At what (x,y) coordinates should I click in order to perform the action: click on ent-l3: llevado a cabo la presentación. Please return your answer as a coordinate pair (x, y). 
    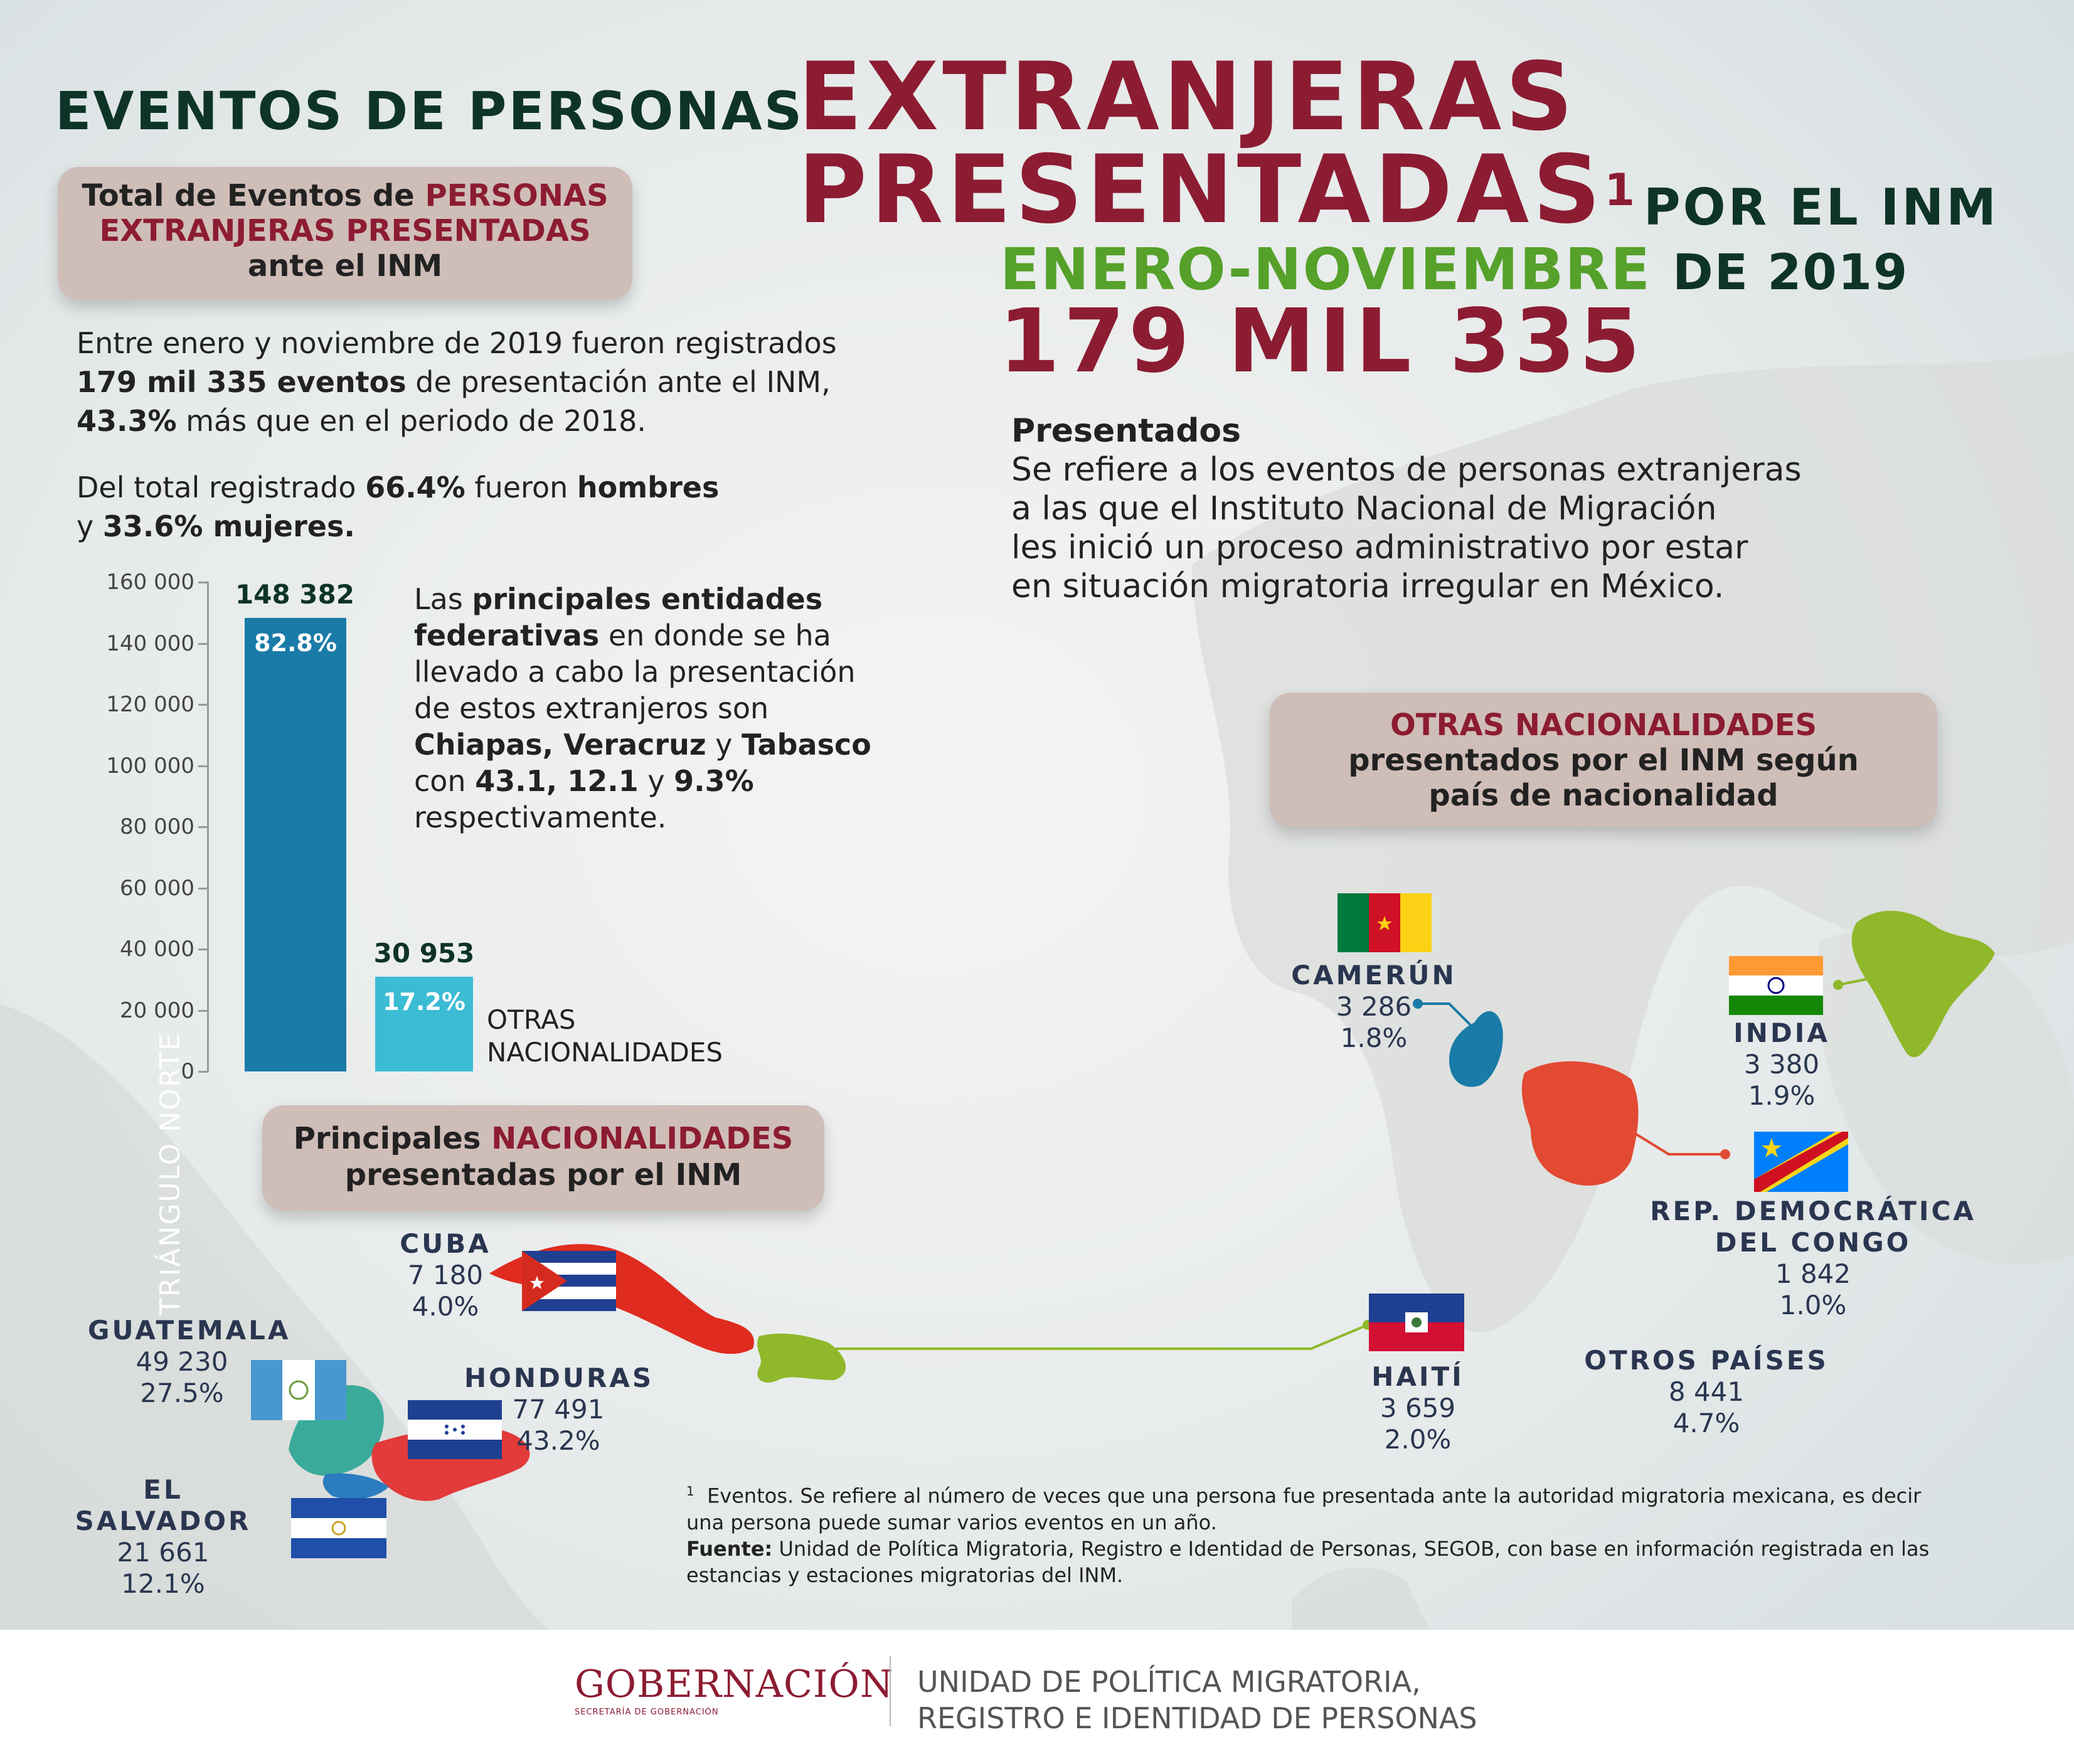
    Looking at the image, I should click on (635, 672).